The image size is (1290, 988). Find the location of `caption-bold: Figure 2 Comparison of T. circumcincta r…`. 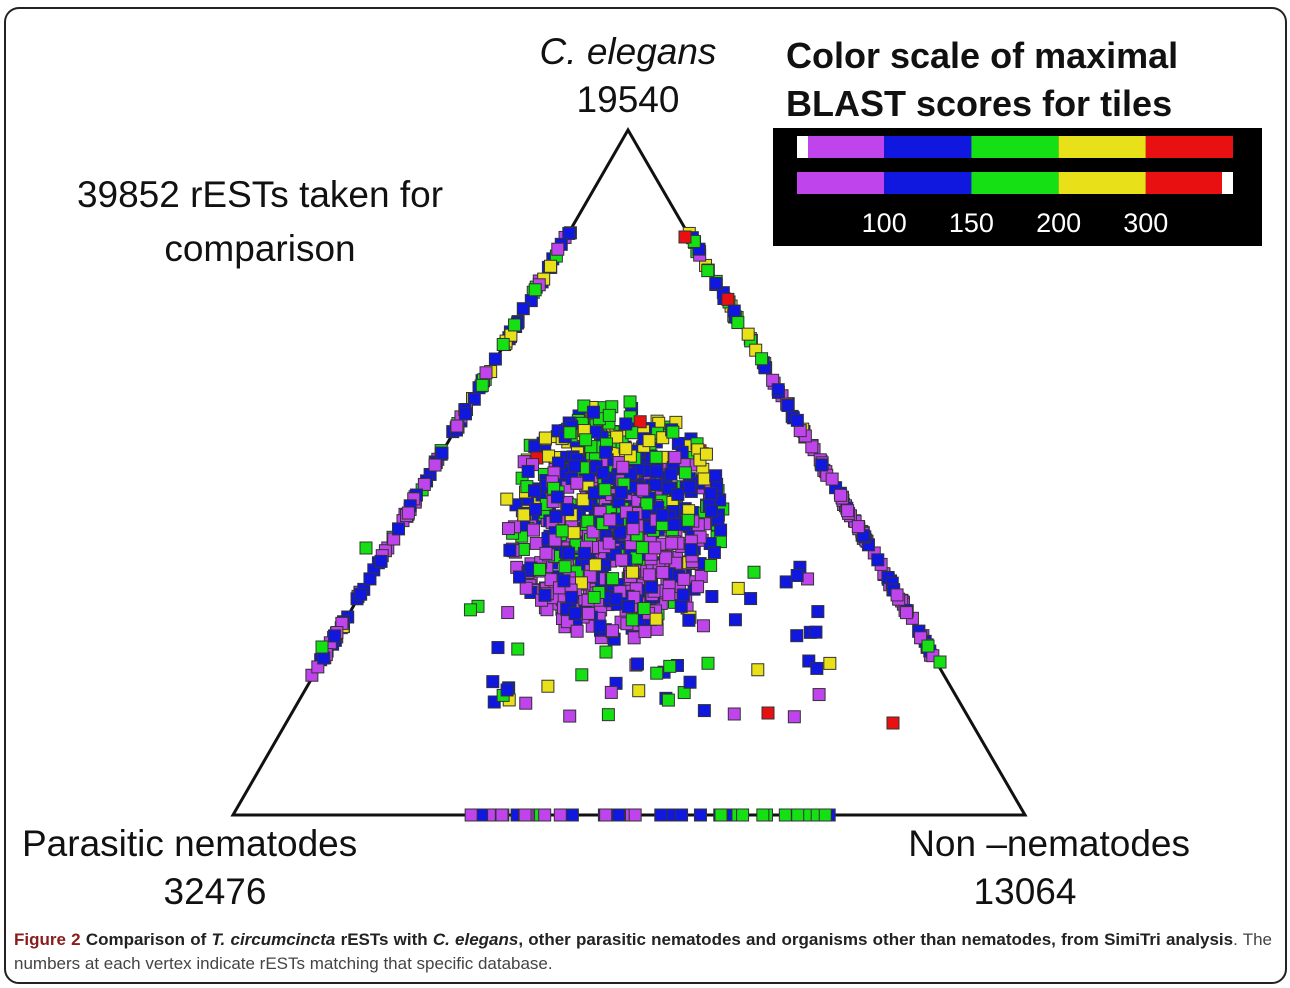

caption-bold: Figure 2 Comparison of T. circumcincta r… is located at coordinates (623, 939).